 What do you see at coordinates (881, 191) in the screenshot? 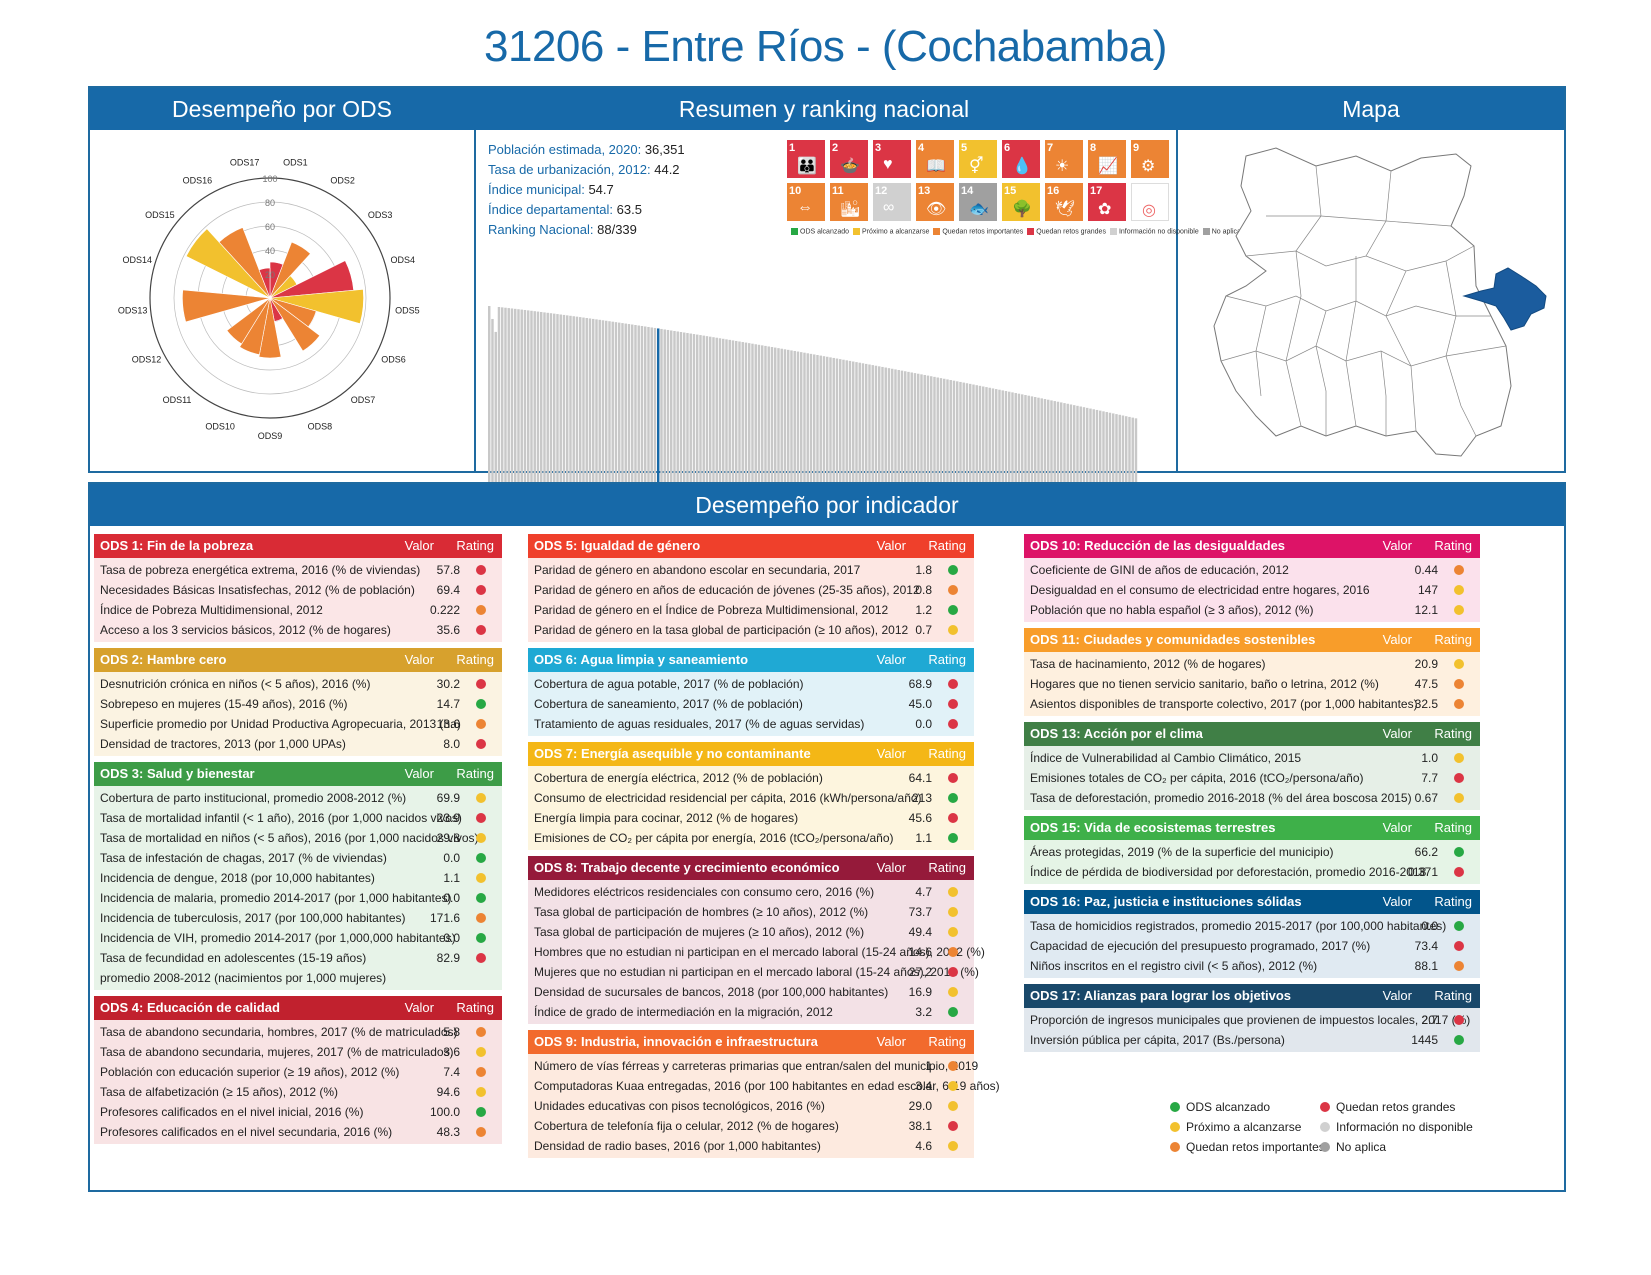
I see `tile-number: 12` at bounding box center [881, 191].